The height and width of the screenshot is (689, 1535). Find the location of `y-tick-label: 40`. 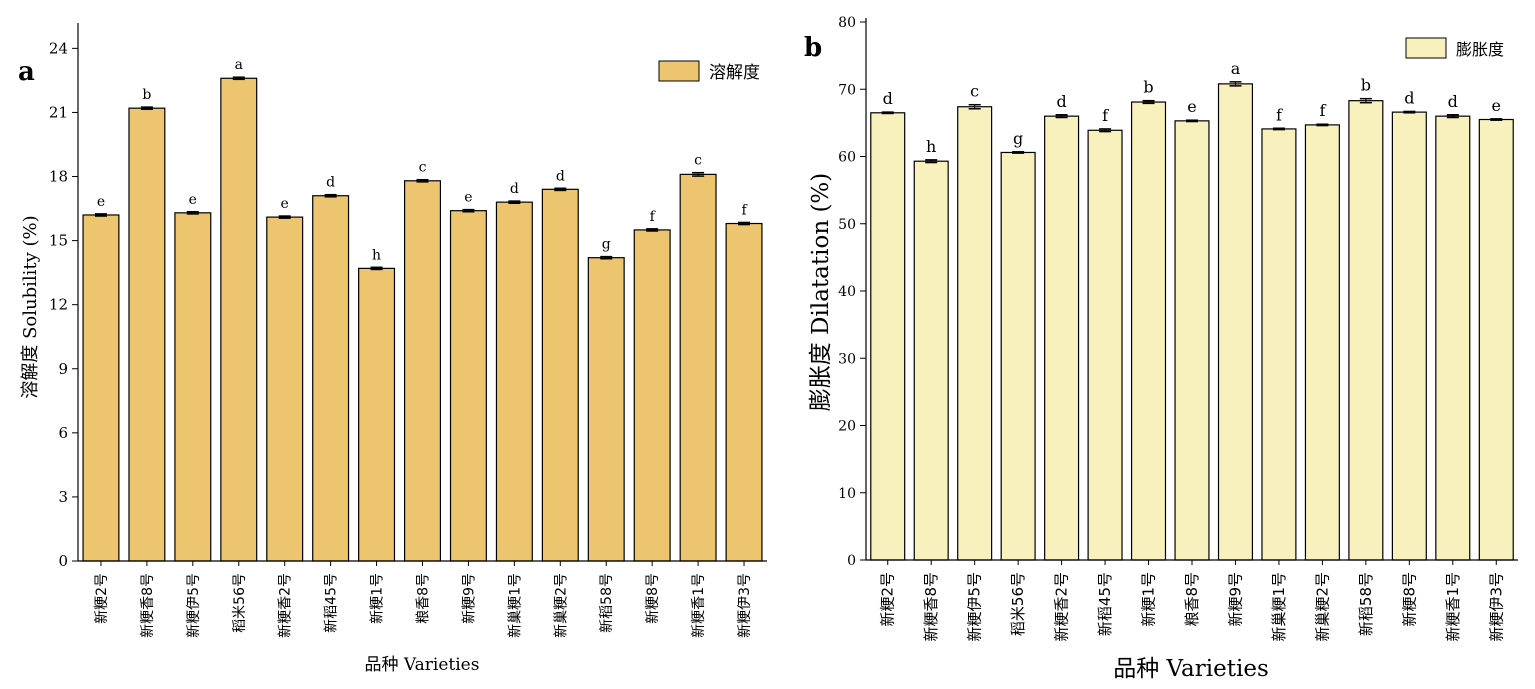

y-tick-label: 40 is located at coordinates (847, 292).